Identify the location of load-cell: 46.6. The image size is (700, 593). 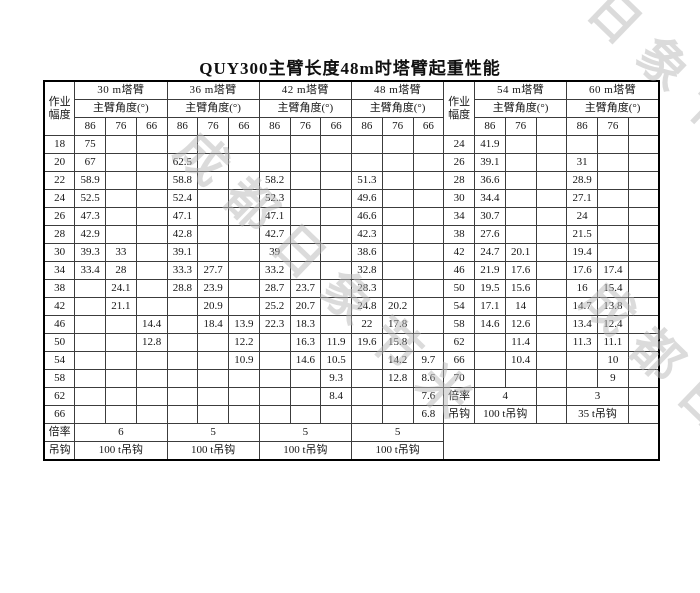
(367, 216).